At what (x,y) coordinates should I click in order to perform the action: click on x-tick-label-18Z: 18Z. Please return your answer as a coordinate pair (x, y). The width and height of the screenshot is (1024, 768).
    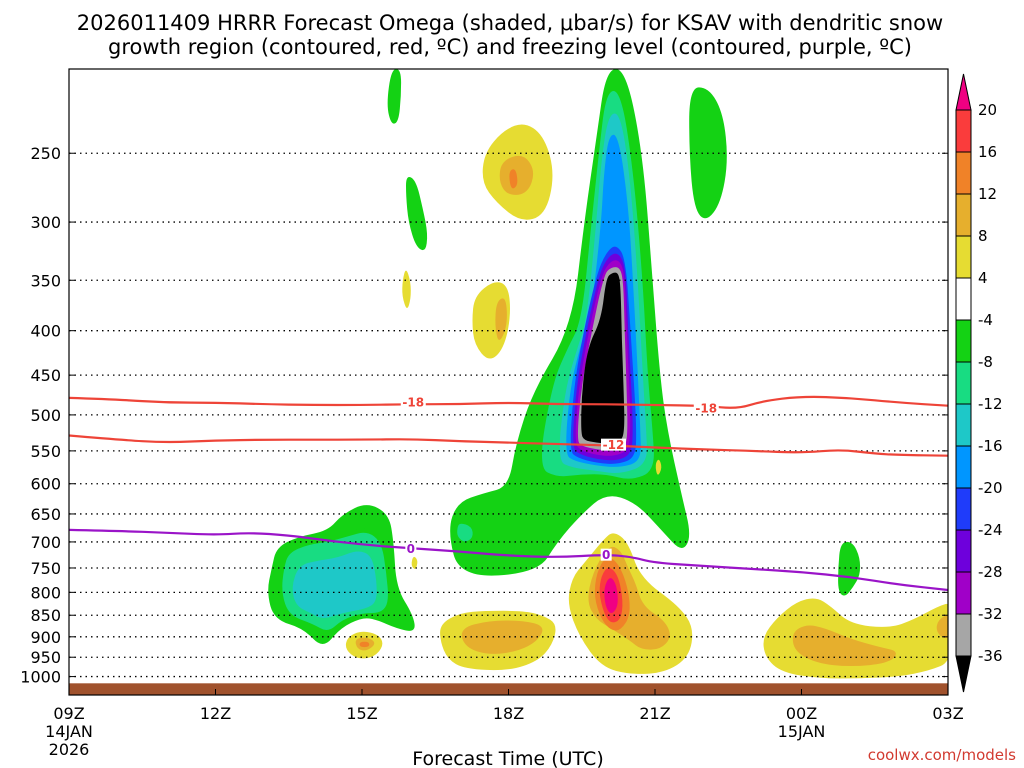
    Looking at the image, I should click on (508, 713).